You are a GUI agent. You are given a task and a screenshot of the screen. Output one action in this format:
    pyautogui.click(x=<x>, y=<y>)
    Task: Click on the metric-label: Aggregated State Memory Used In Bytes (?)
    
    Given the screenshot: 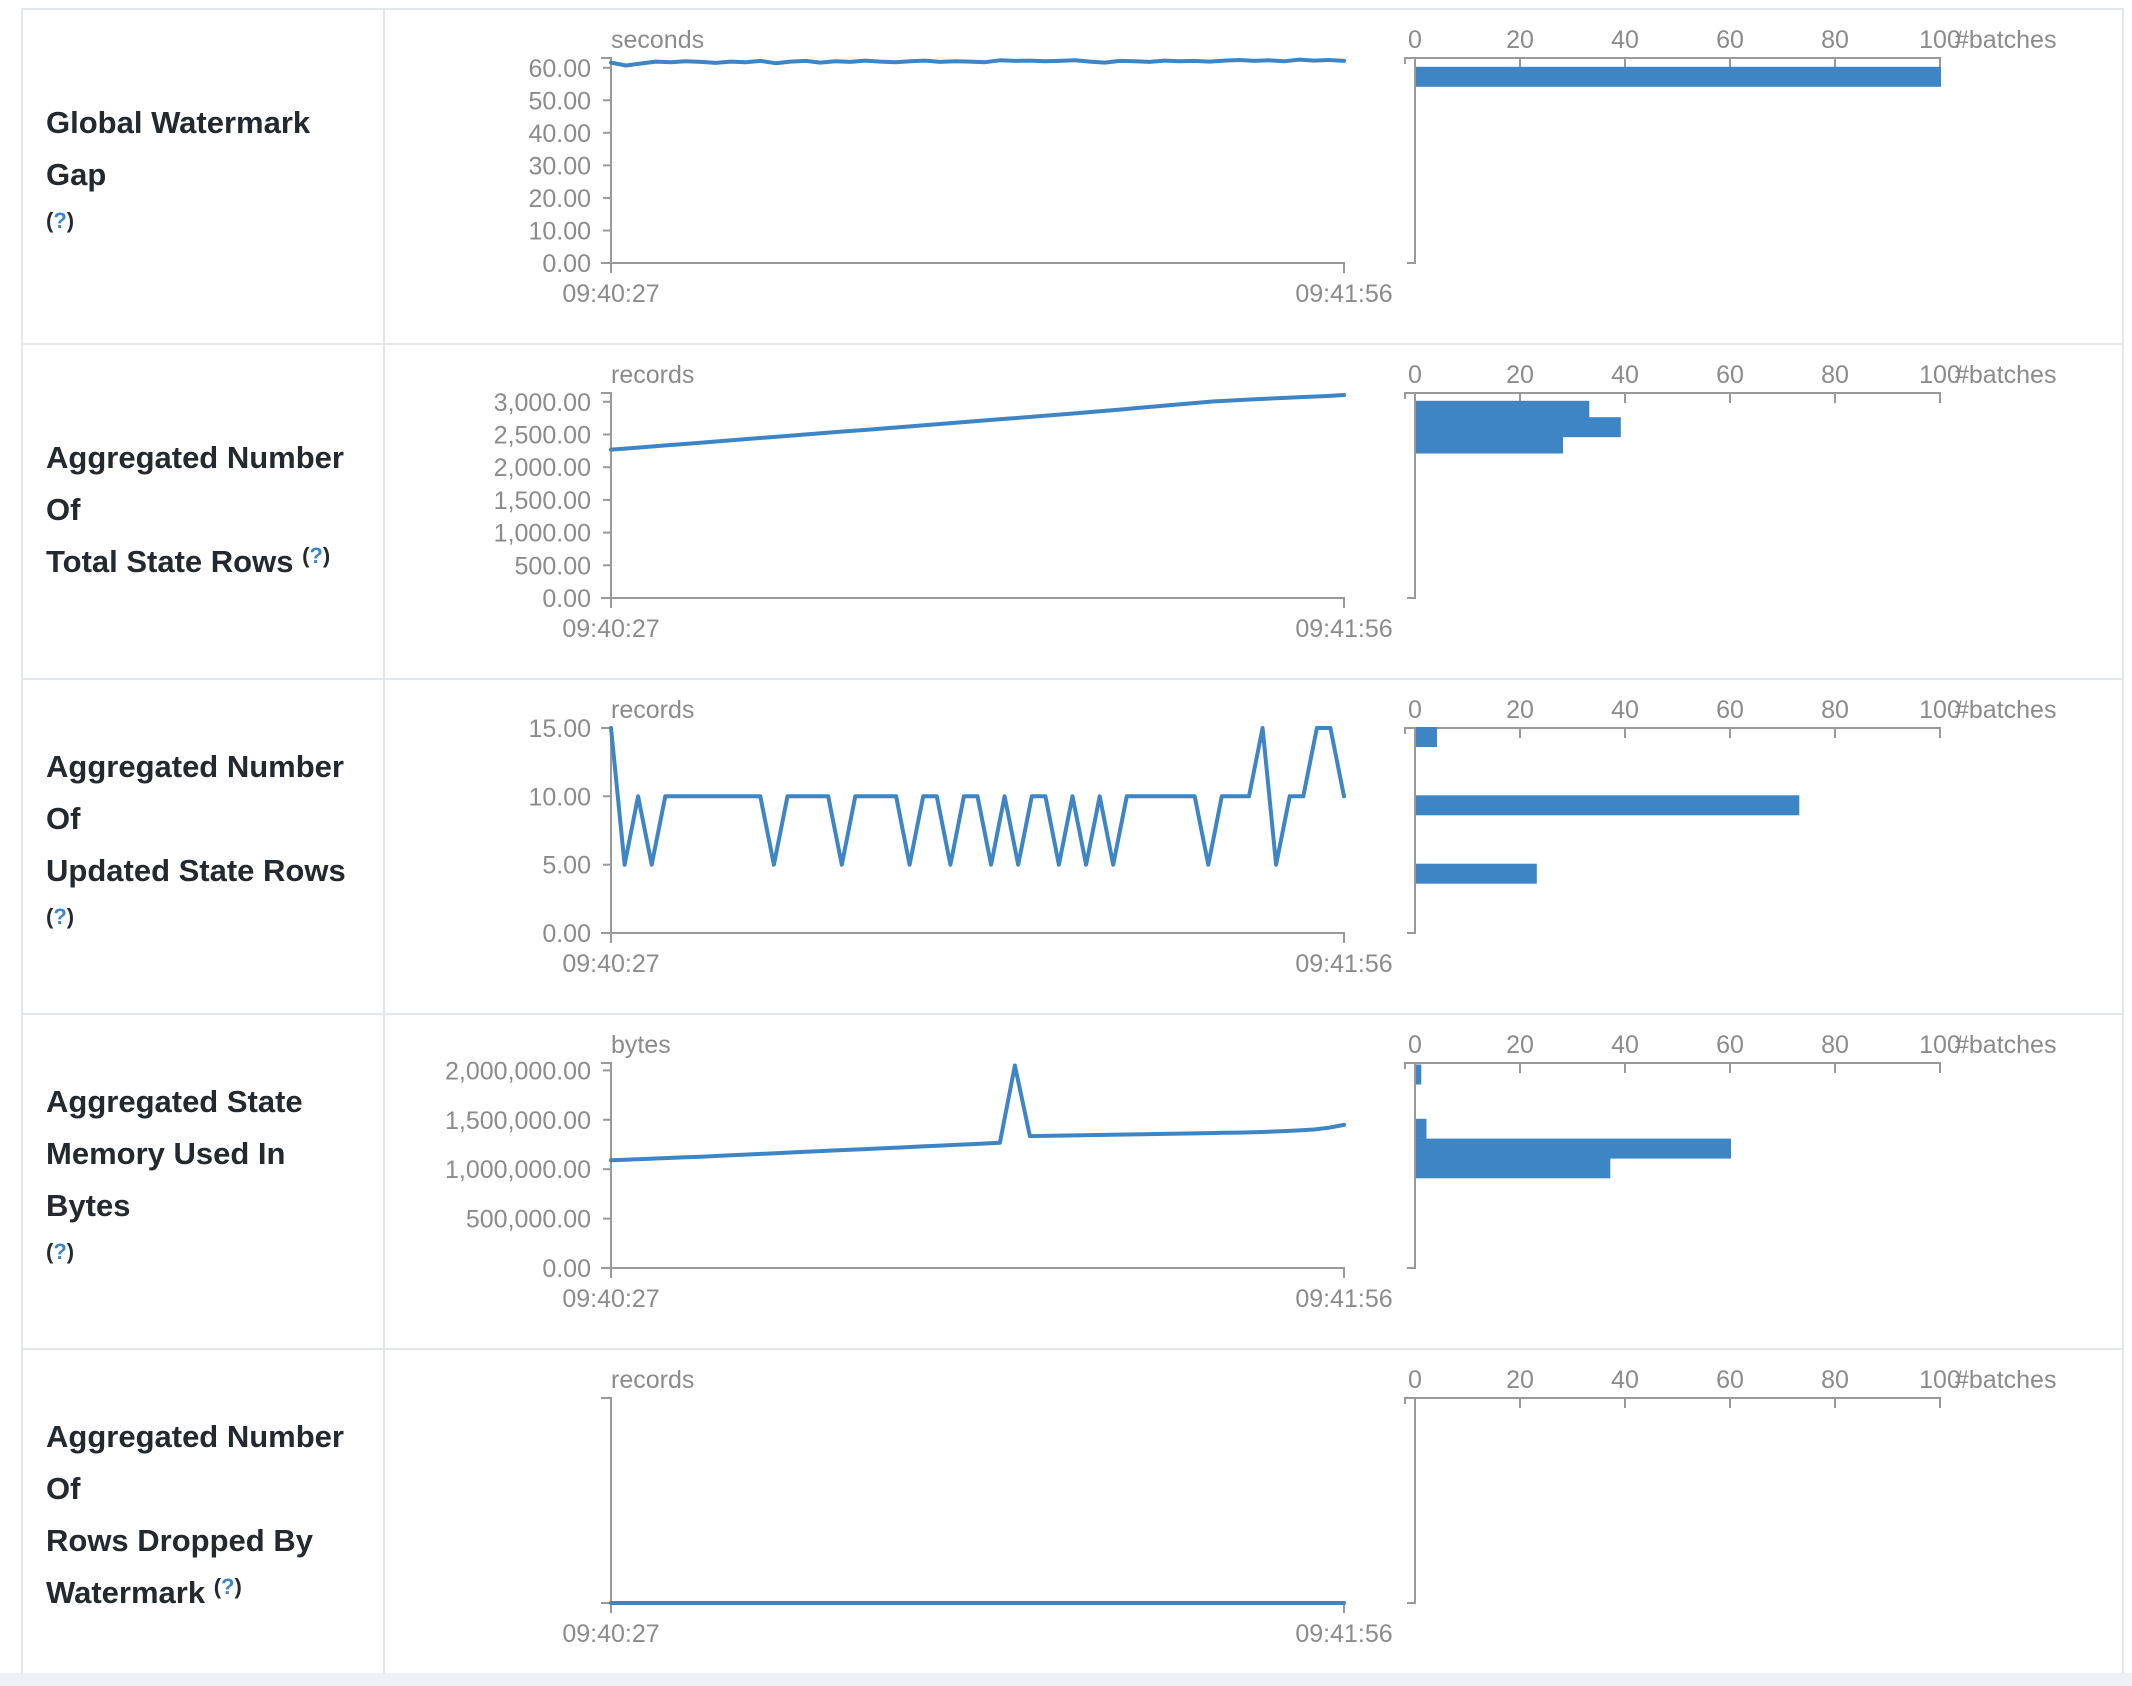 What is the action you would take?
    pyautogui.click(x=207, y=1181)
    